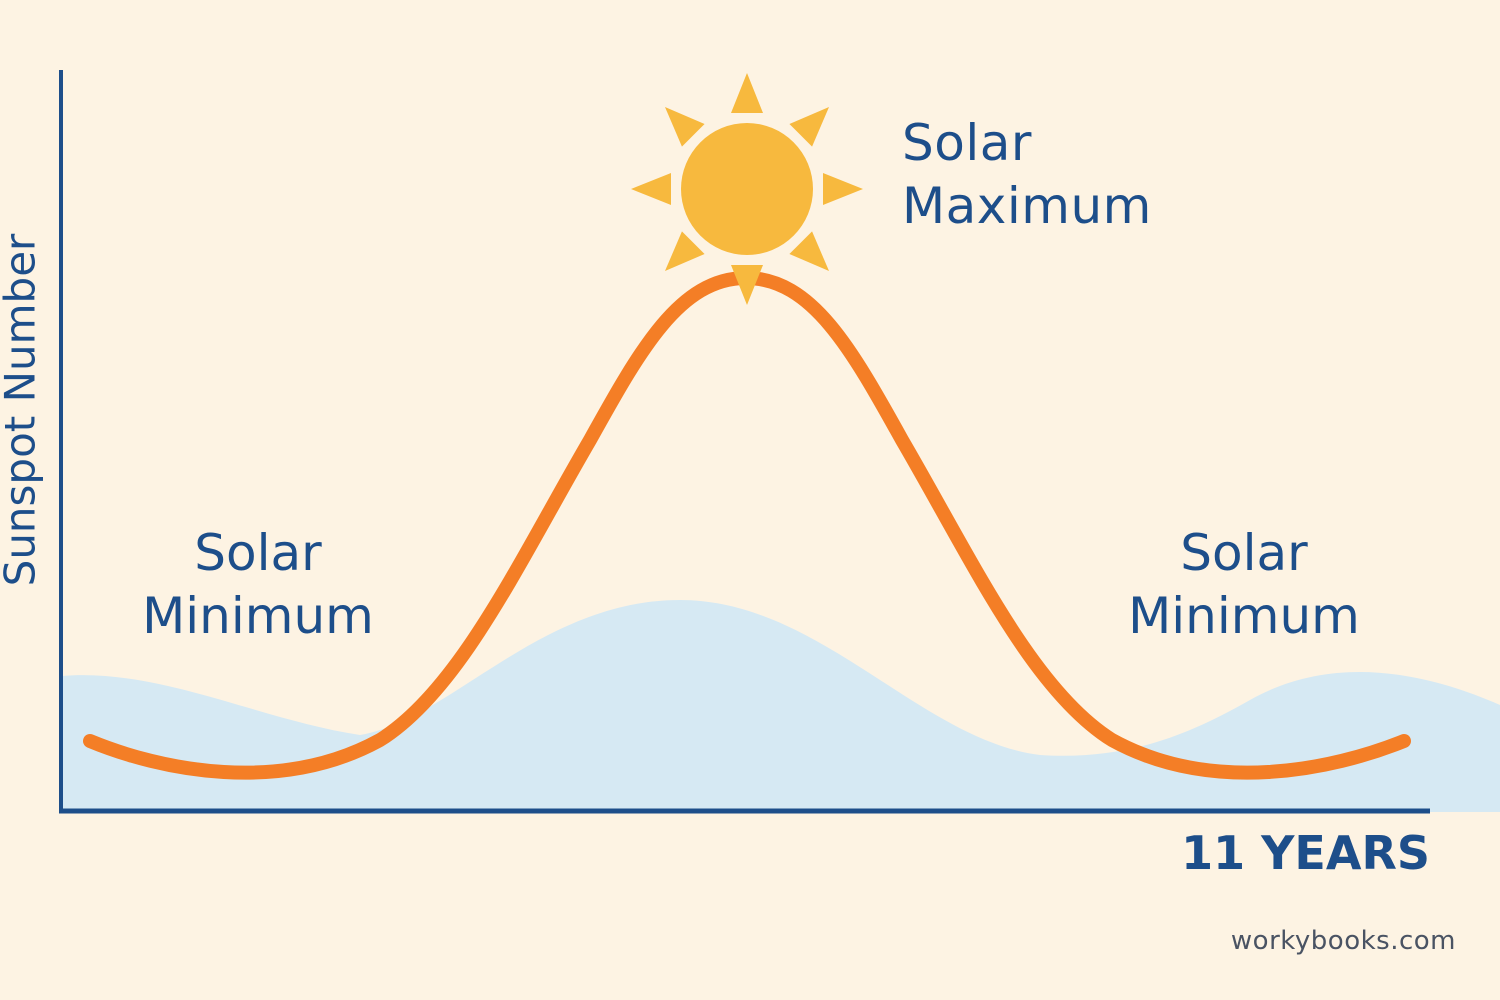 This screenshot has width=1500, height=1000. What do you see at coordinates (747, 189) in the screenshot?
I see `sun-icon` at bounding box center [747, 189].